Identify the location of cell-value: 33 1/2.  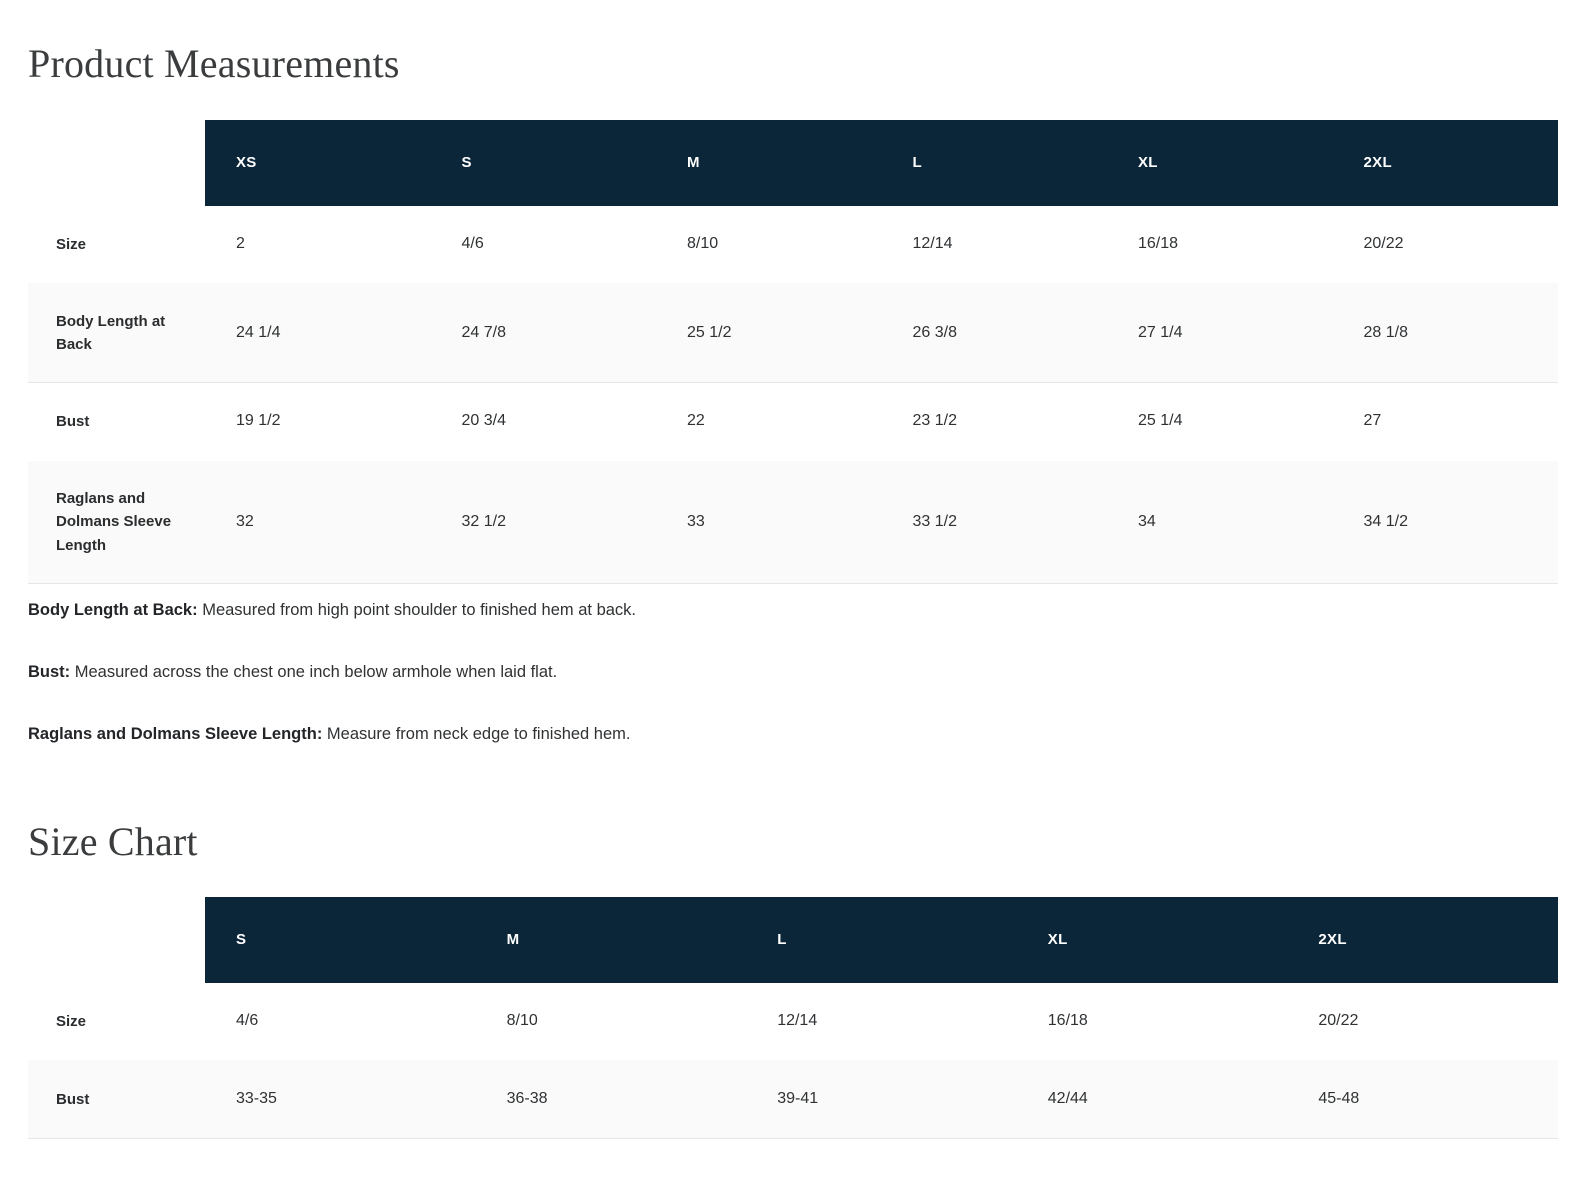
(934, 521).